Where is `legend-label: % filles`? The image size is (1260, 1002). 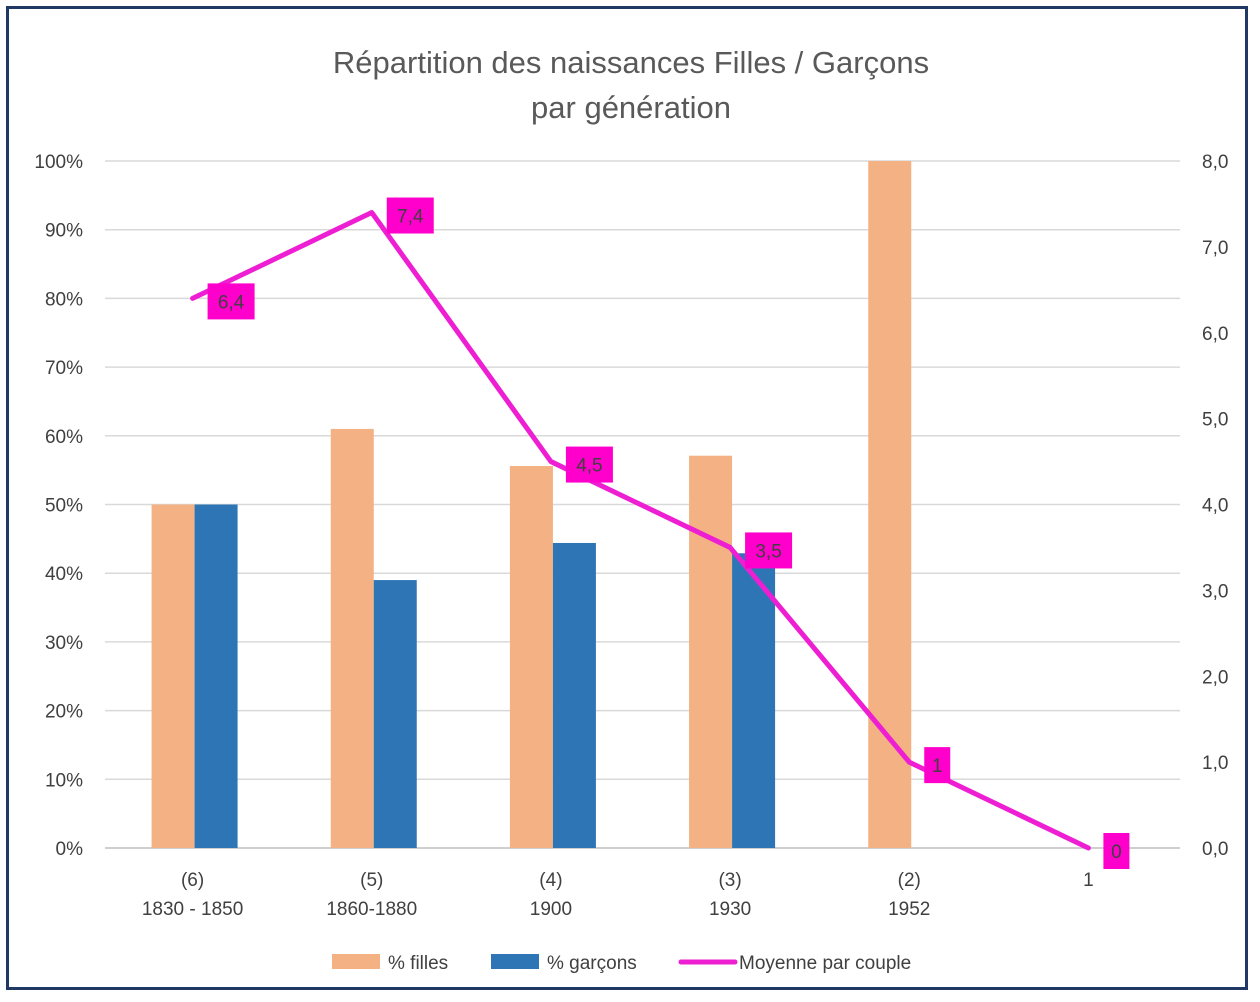
legend-label: % filles is located at coordinates (418, 963).